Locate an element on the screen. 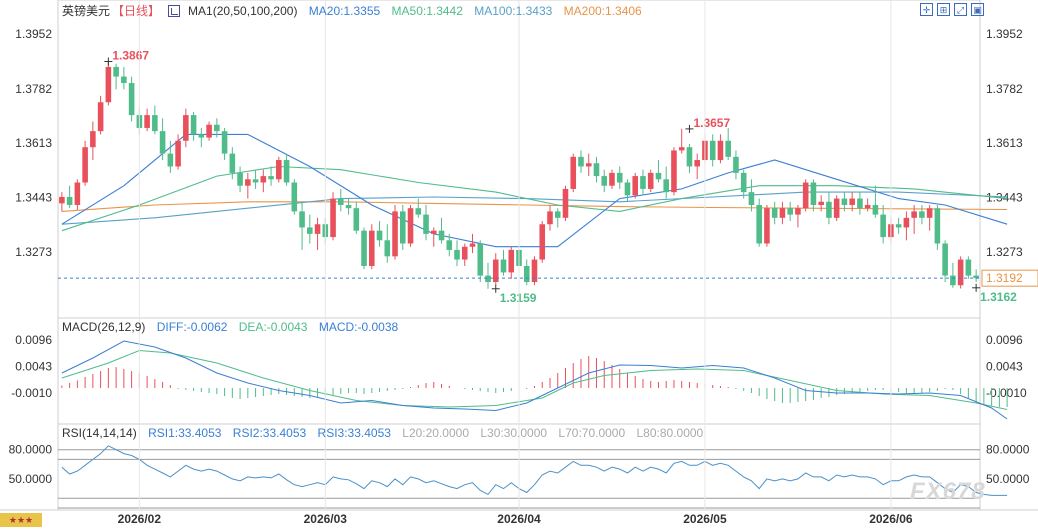 Image resolution: width=1038 pixels, height=530 pixels. restore-icon: ▣ is located at coordinates (977, 9).